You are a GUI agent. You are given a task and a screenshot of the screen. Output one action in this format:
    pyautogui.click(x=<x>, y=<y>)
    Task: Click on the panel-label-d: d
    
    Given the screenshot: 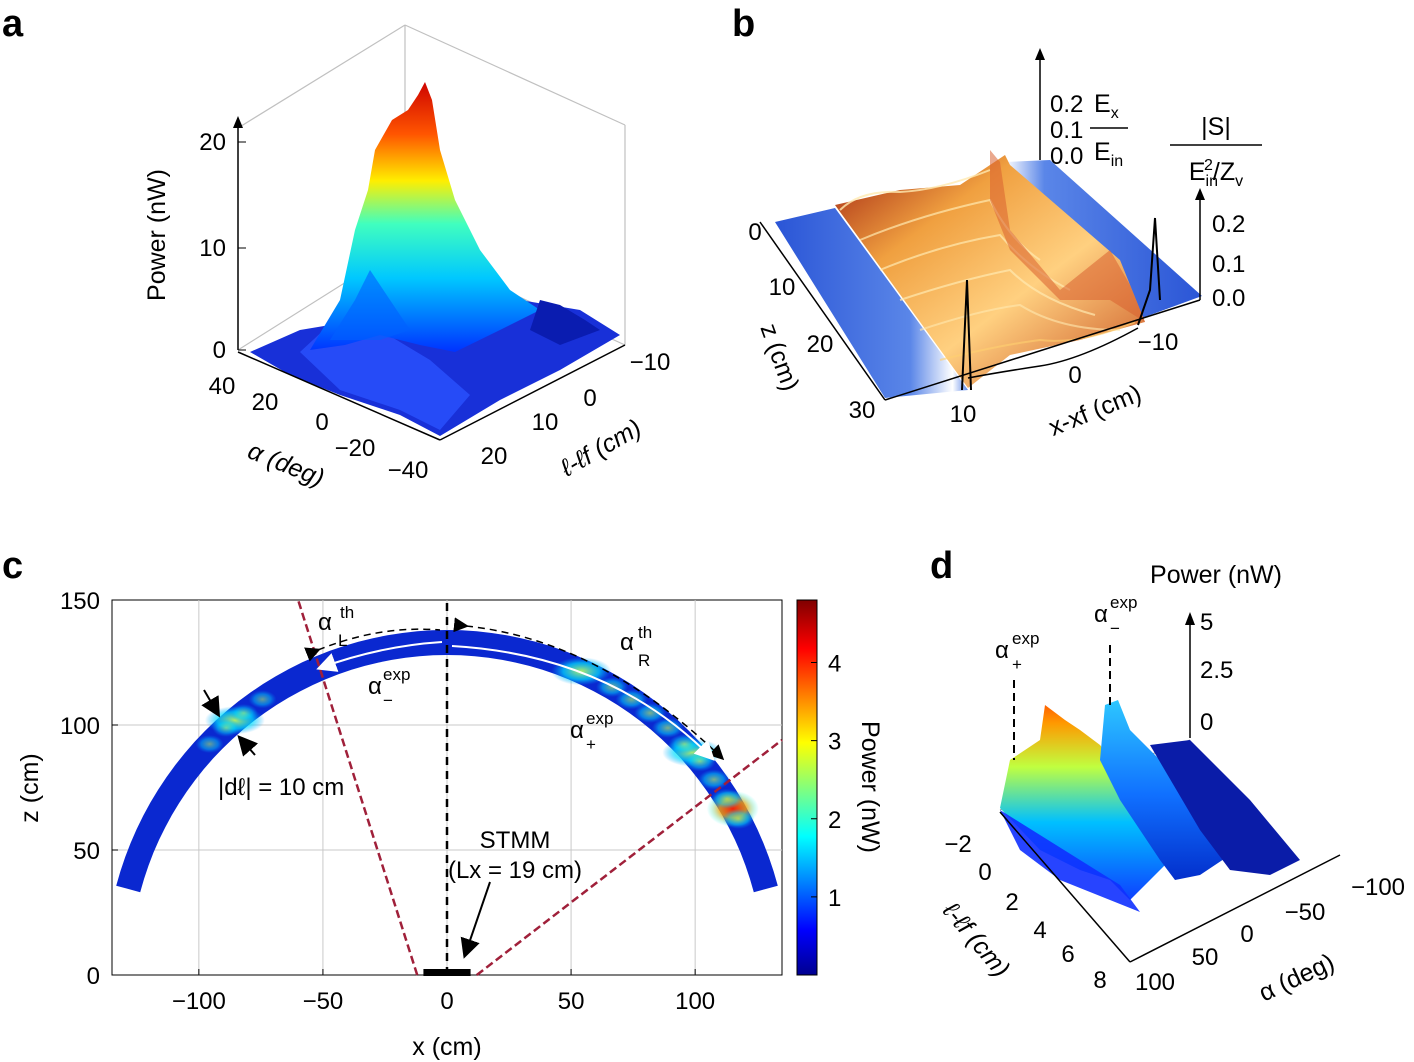 What is the action you would take?
    pyautogui.click(x=941, y=566)
    